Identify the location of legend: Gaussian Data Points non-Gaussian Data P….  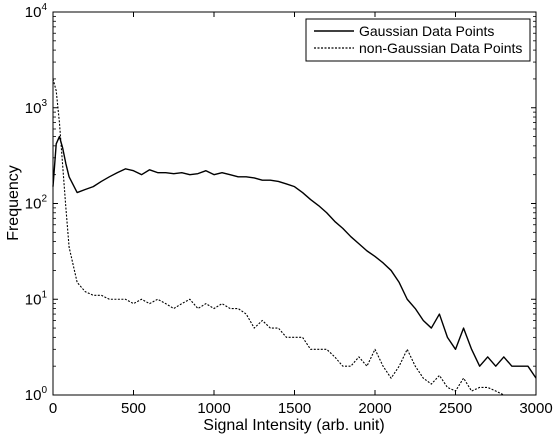
(418, 40).